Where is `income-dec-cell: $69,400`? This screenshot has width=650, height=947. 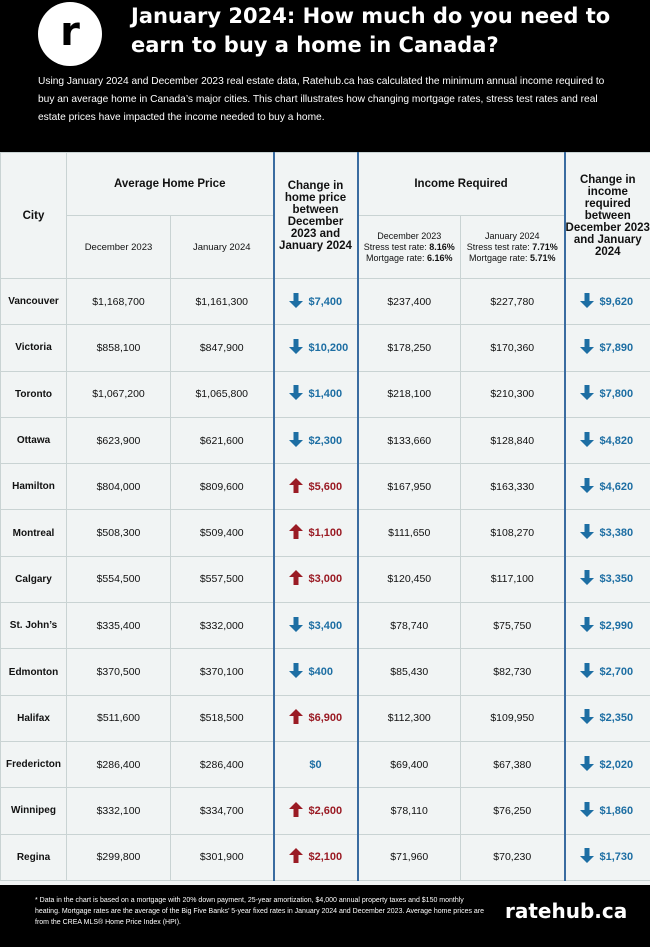
income-dec-cell: $69,400 is located at coordinates (408, 764).